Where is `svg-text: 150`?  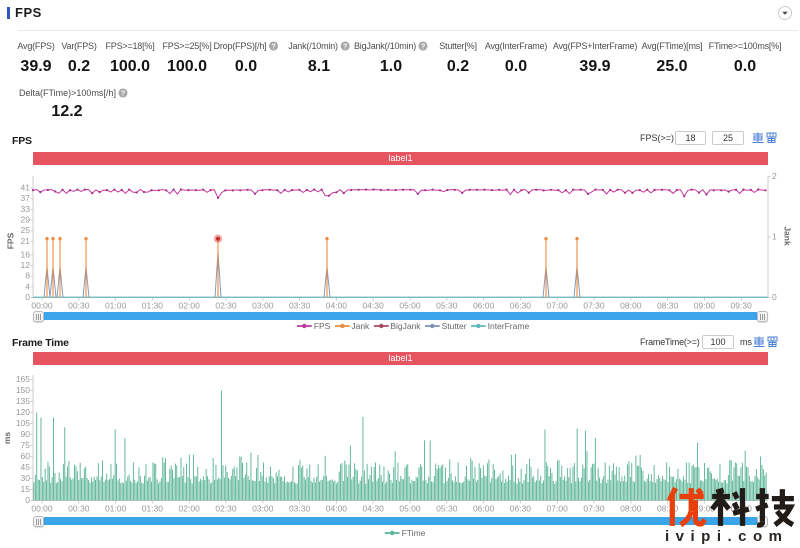
svg-text: 150 is located at coordinates (23, 390).